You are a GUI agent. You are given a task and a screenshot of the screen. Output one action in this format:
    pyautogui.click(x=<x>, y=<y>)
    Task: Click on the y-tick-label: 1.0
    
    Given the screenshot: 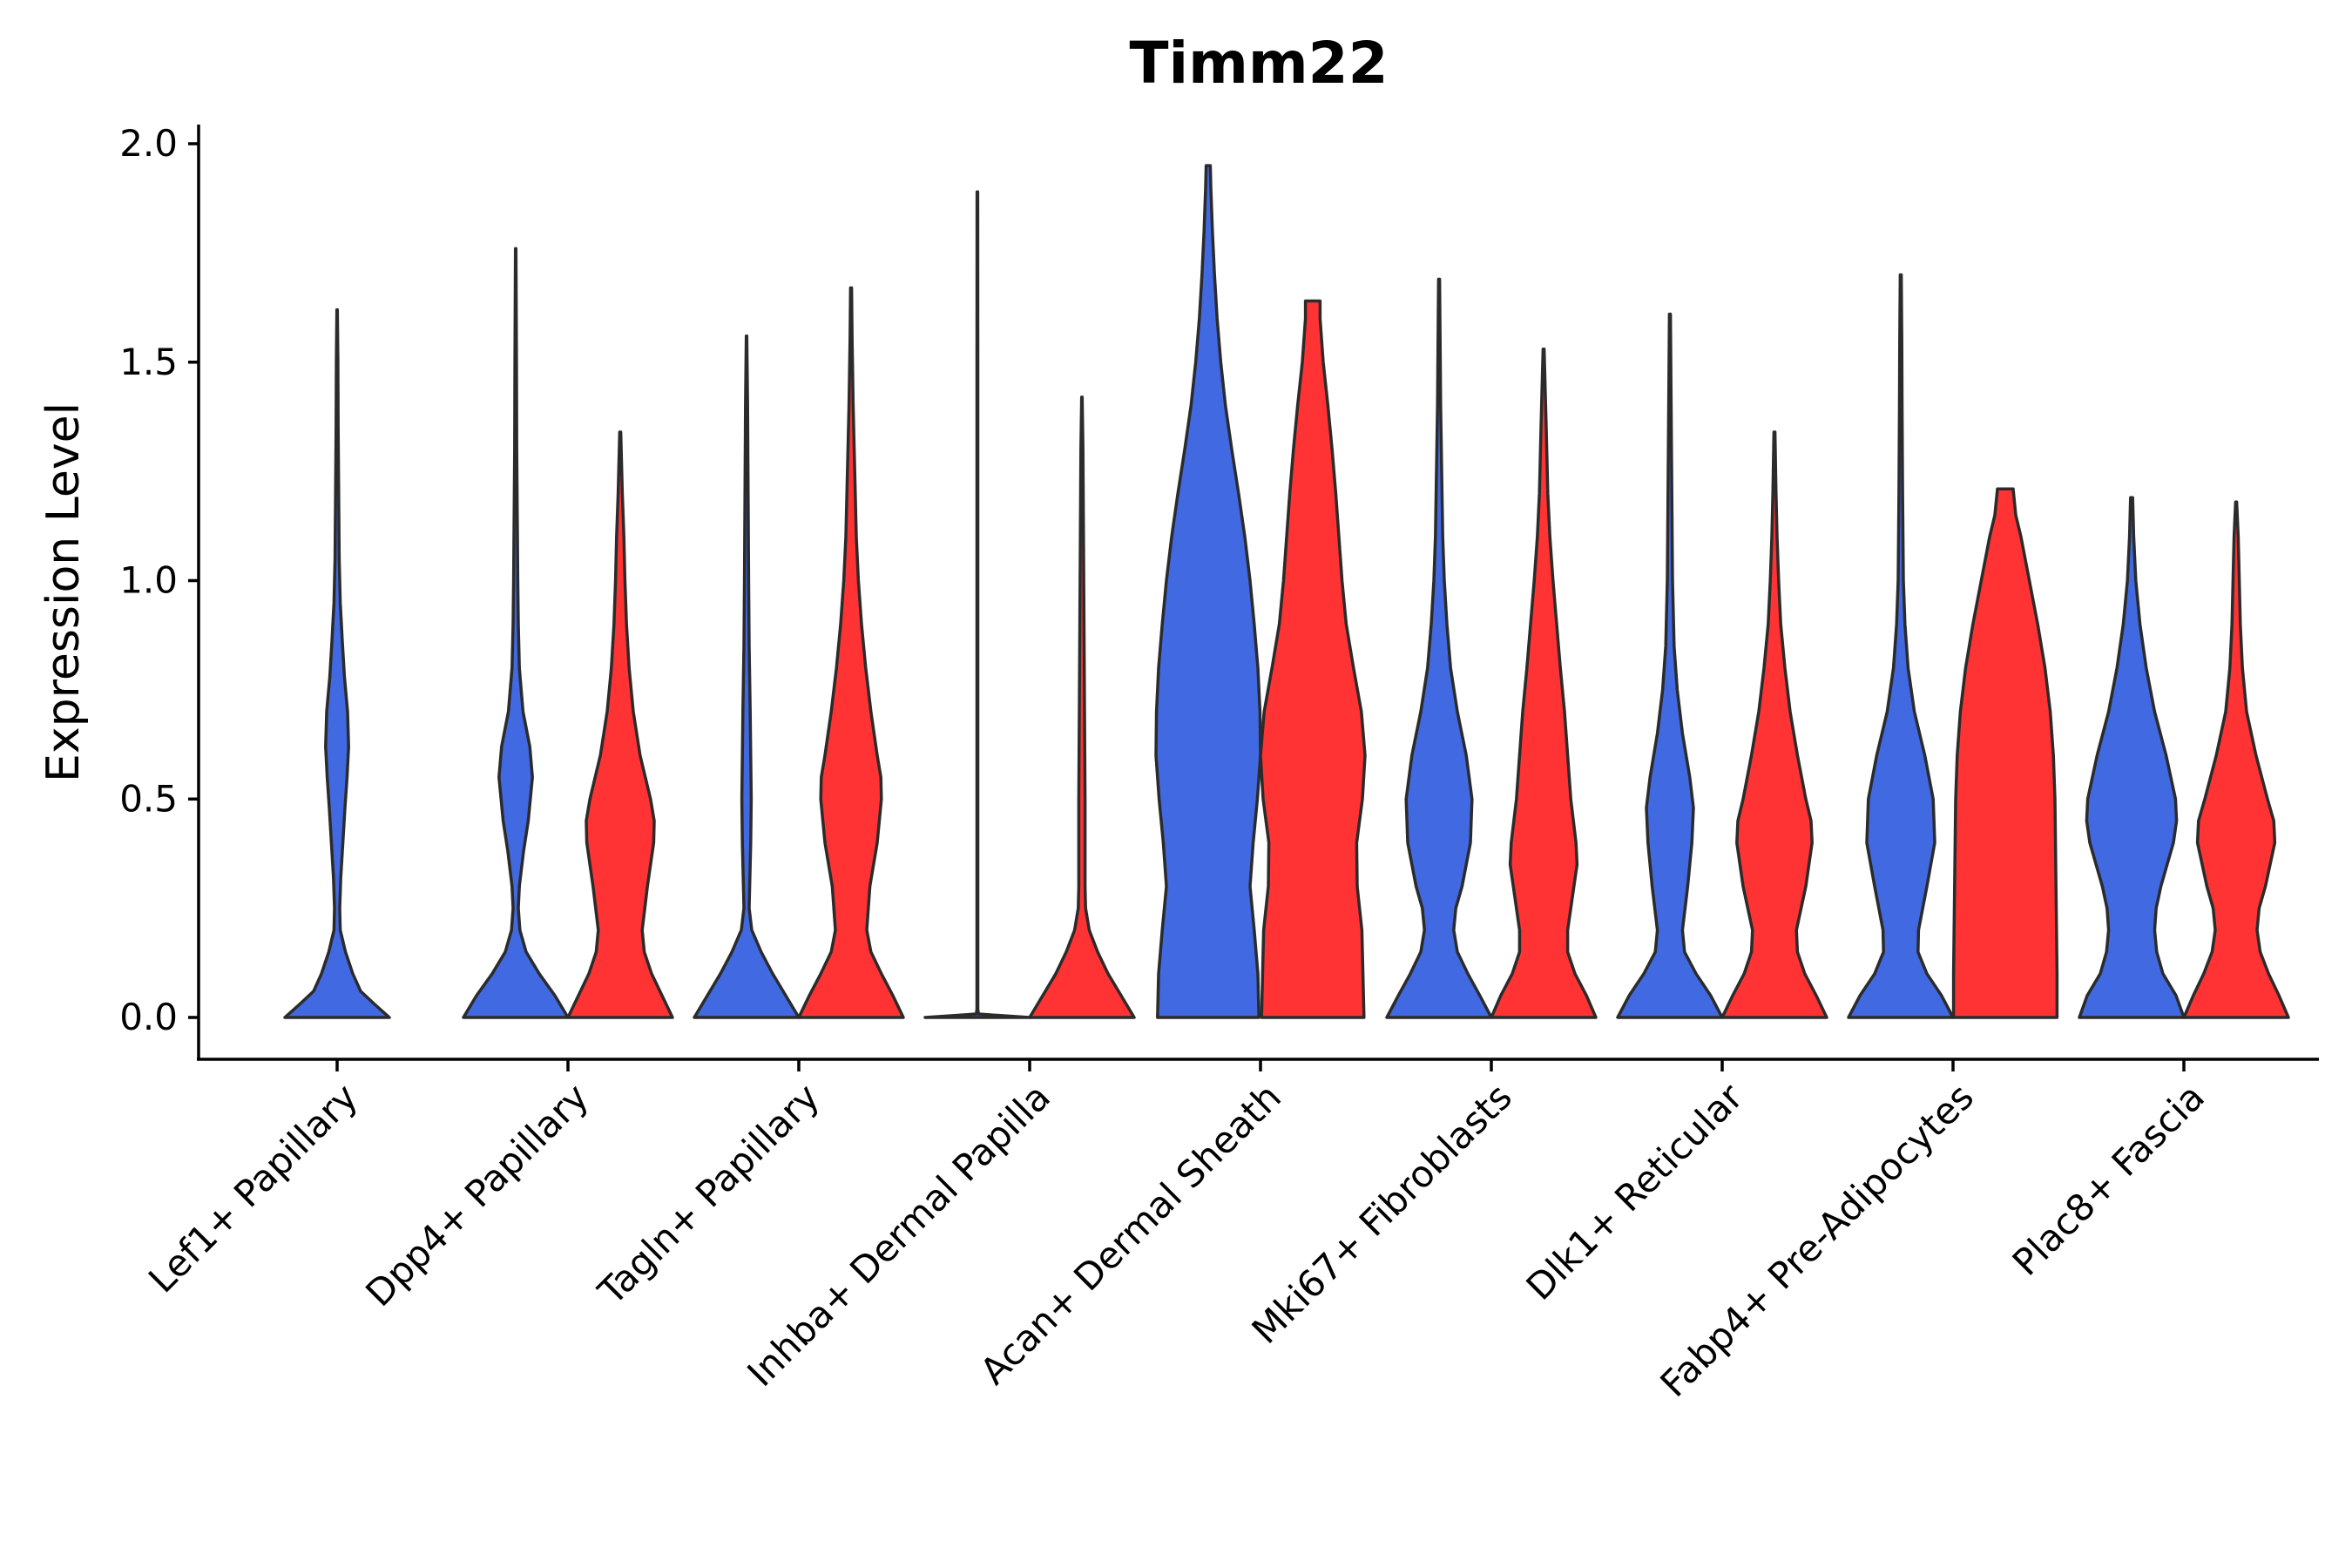 What is the action you would take?
    pyautogui.click(x=148, y=580)
    